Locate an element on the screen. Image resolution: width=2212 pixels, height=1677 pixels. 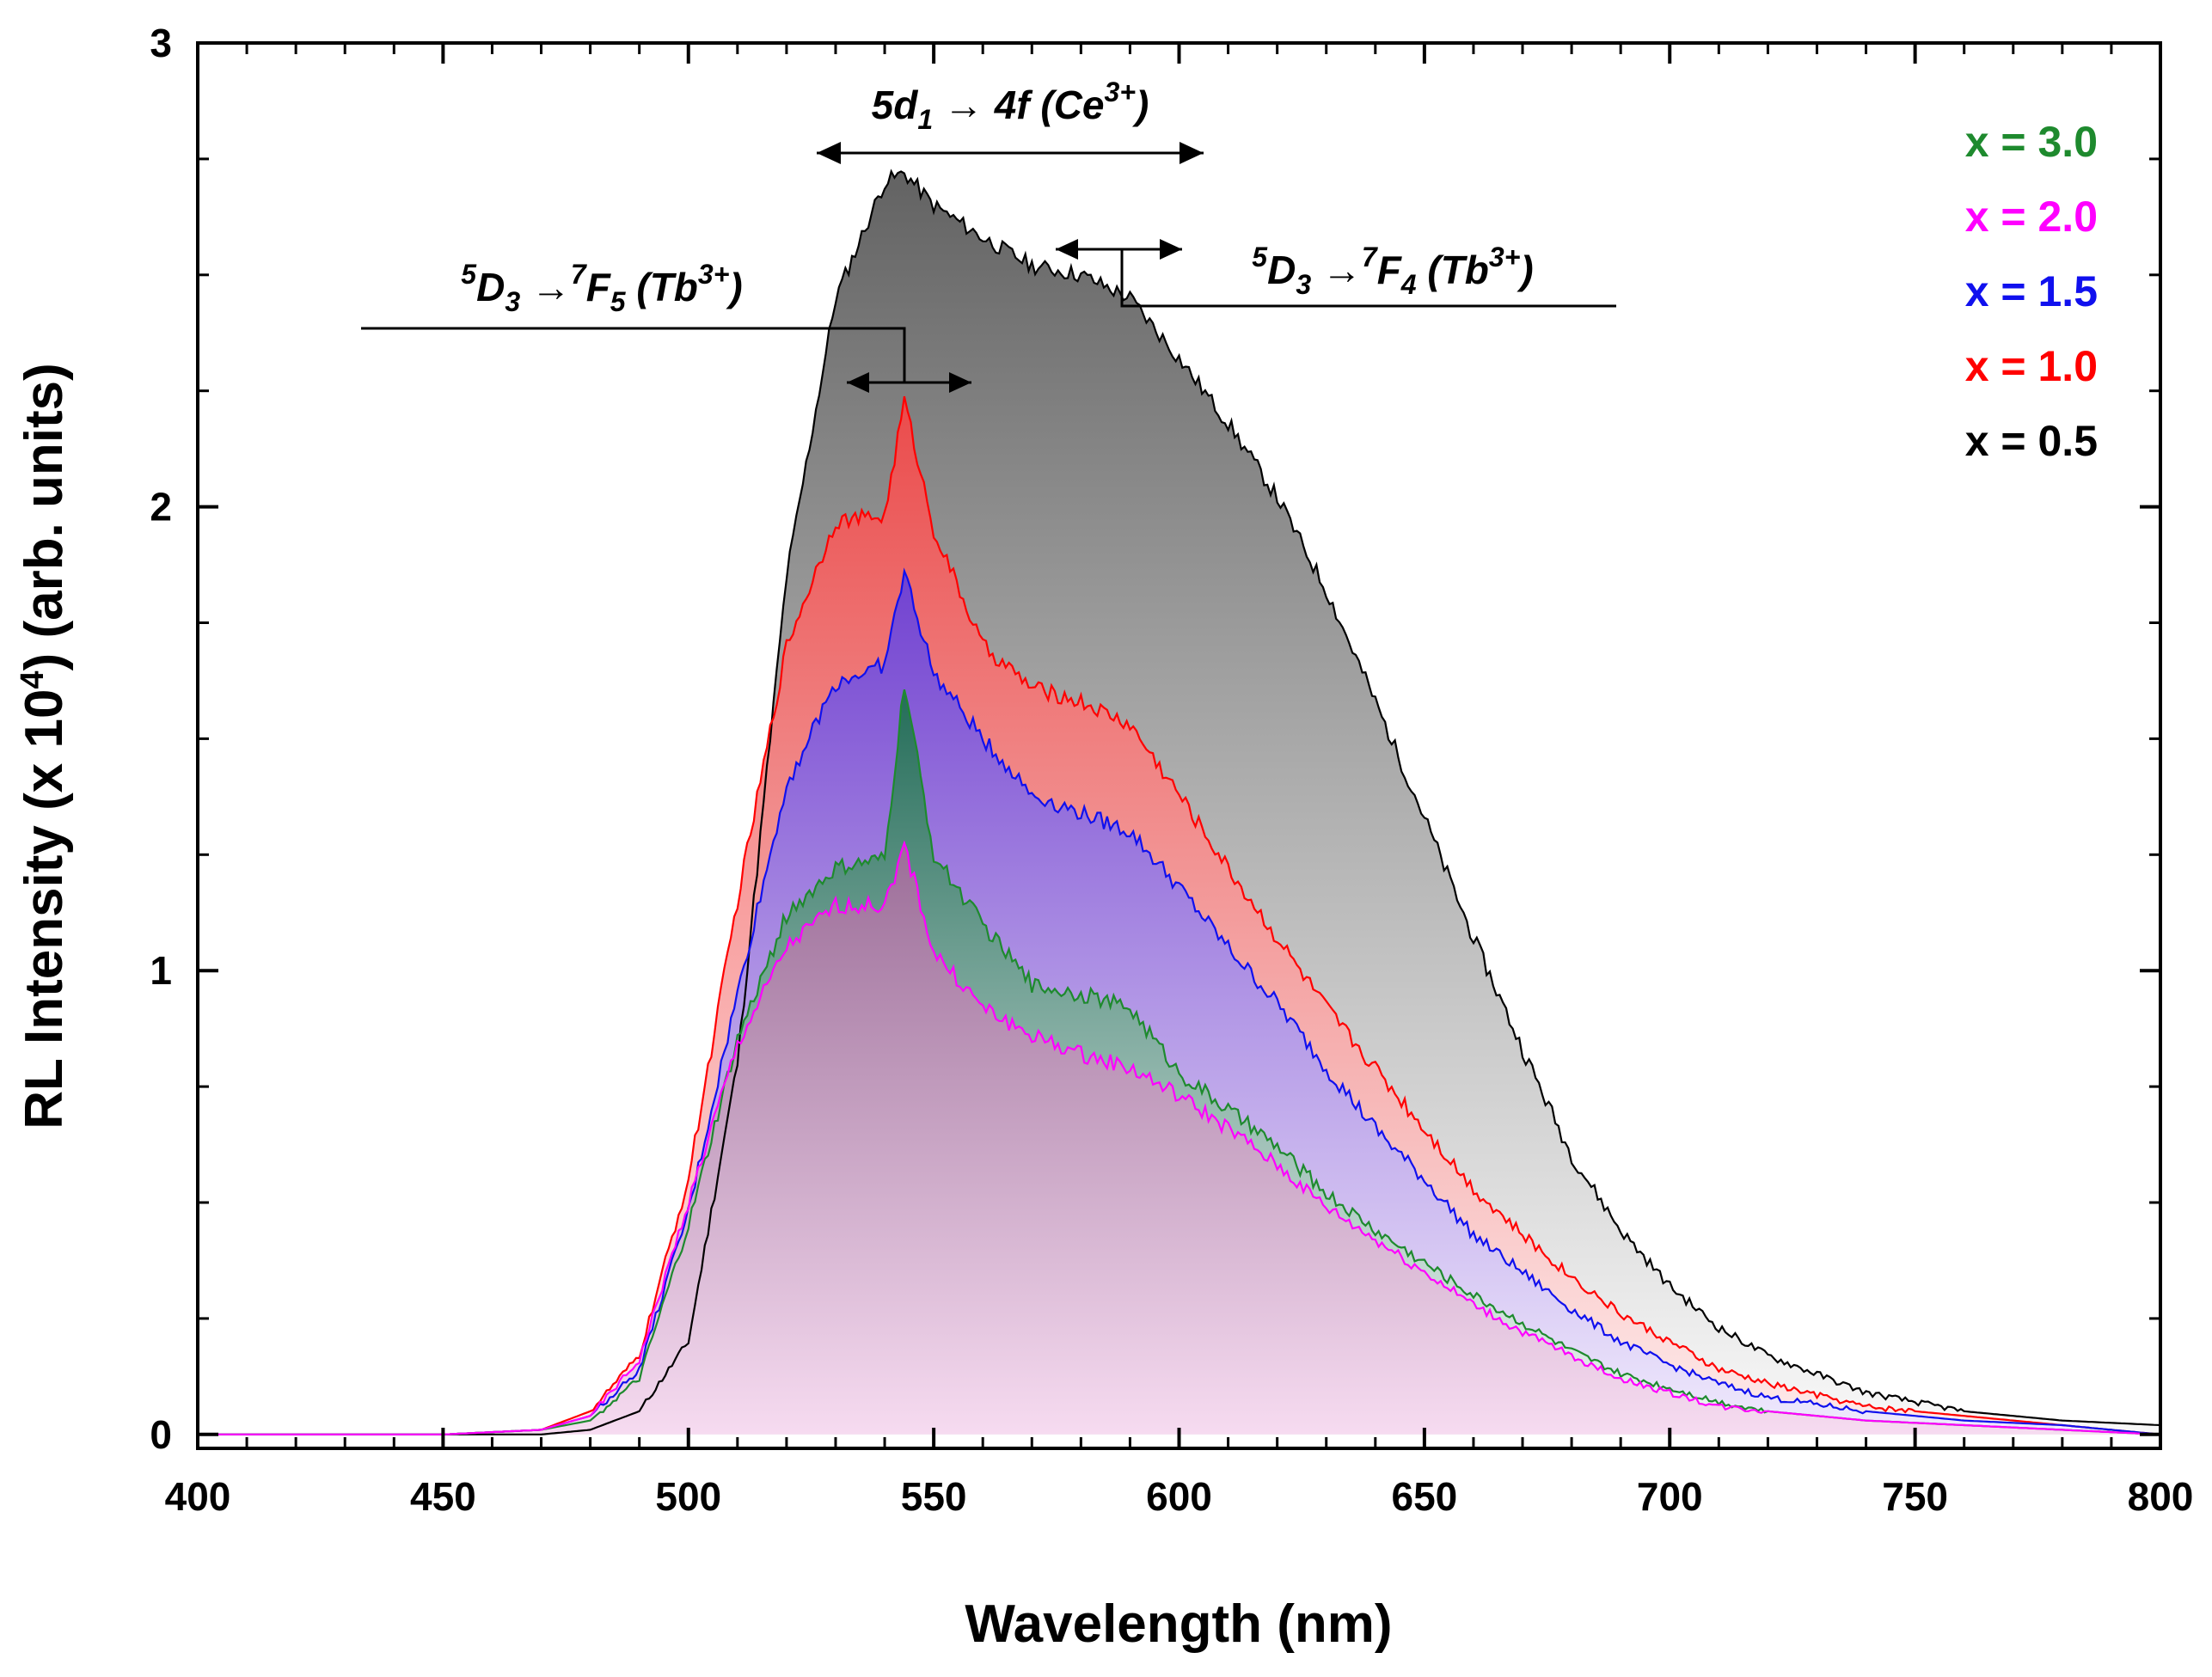
annotation-tb-f5-arrowhead-left is located at coordinates (858, 382).